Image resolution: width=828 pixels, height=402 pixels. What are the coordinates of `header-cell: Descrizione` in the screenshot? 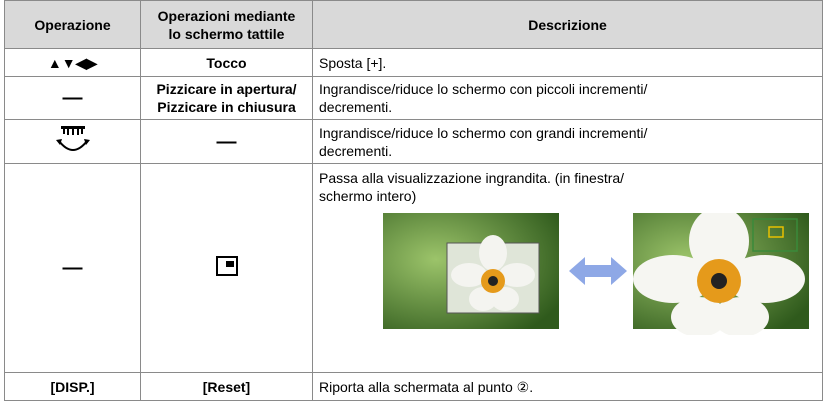 It's located at (567, 24).